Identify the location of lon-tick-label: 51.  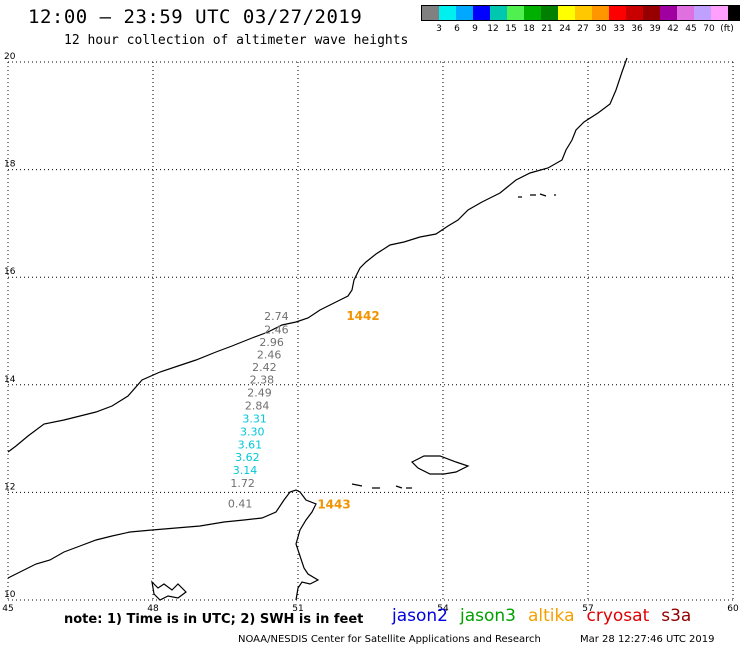
(297, 609).